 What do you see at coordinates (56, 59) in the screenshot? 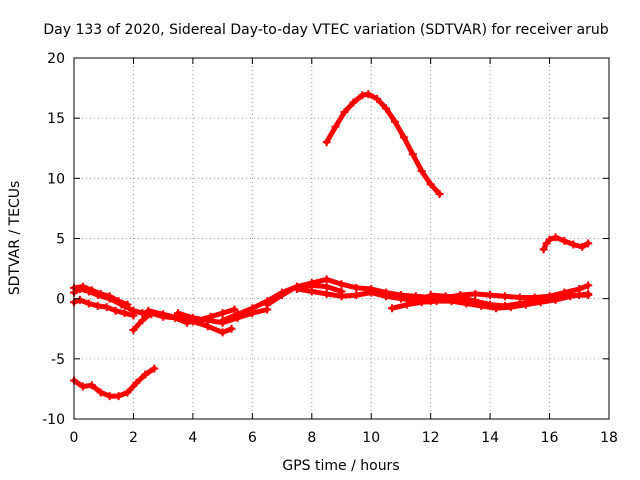
I see `y-tick-label: 20` at bounding box center [56, 59].